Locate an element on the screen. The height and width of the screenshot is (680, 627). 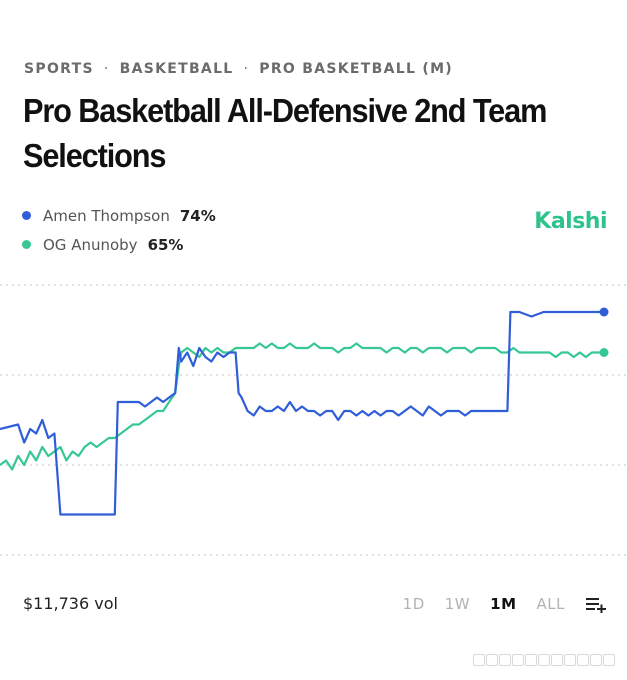
range-1m-button: 1M is located at coordinates (503, 604).